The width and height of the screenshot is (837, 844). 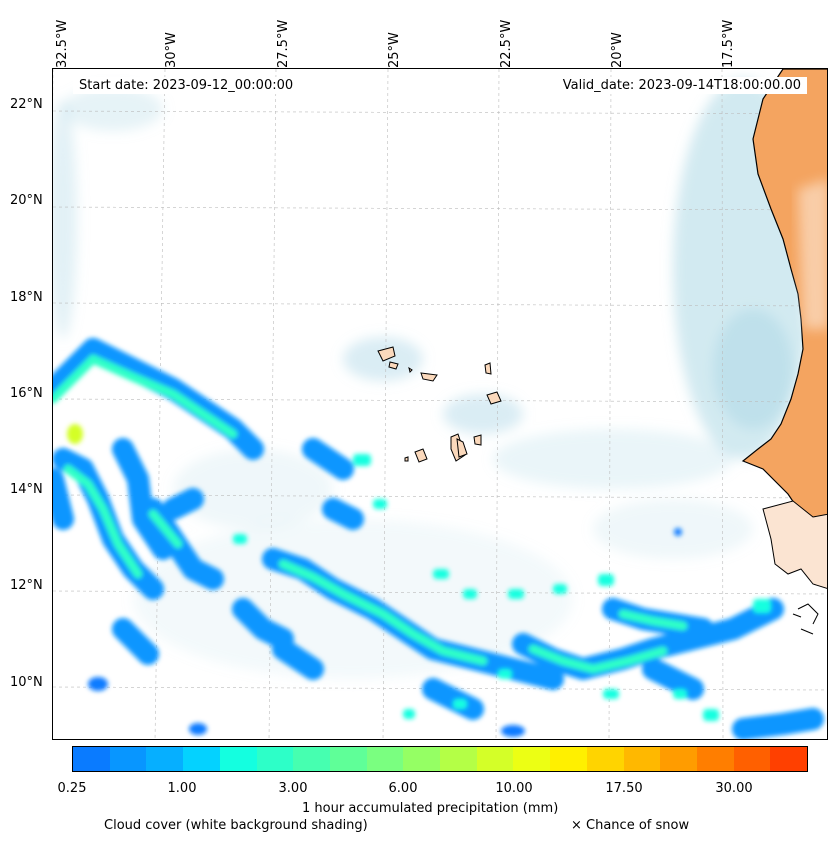 What do you see at coordinates (62, 43) in the screenshot?
I see `lon-label-32-5w: 32.5°W` at bounding box center [62, 43].